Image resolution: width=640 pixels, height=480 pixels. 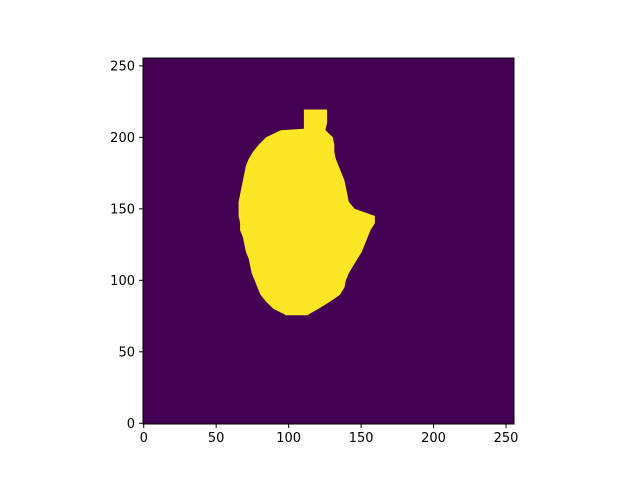 What do you see at coordinates (329, 435) in the screenshot?
I see `x-axis: 0 50 100 150 200 250` at bounding box center [329, 435].